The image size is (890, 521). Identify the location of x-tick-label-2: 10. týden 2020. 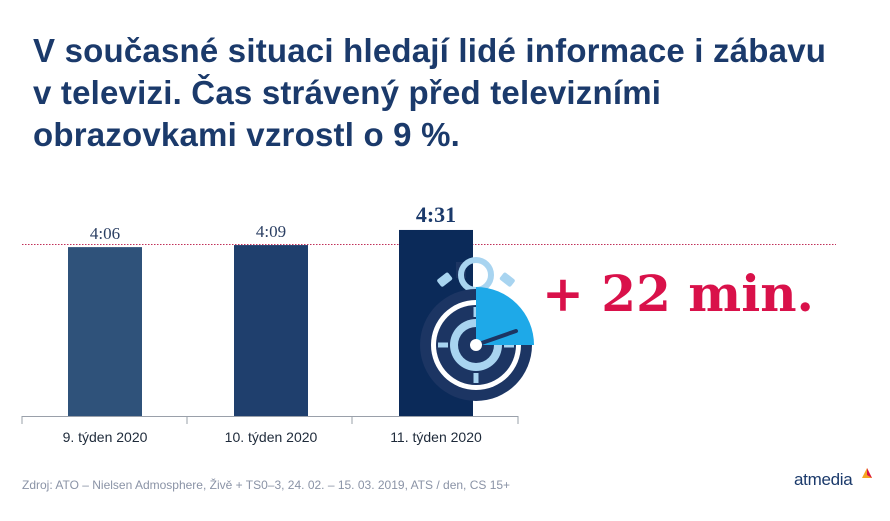
(271, 437).